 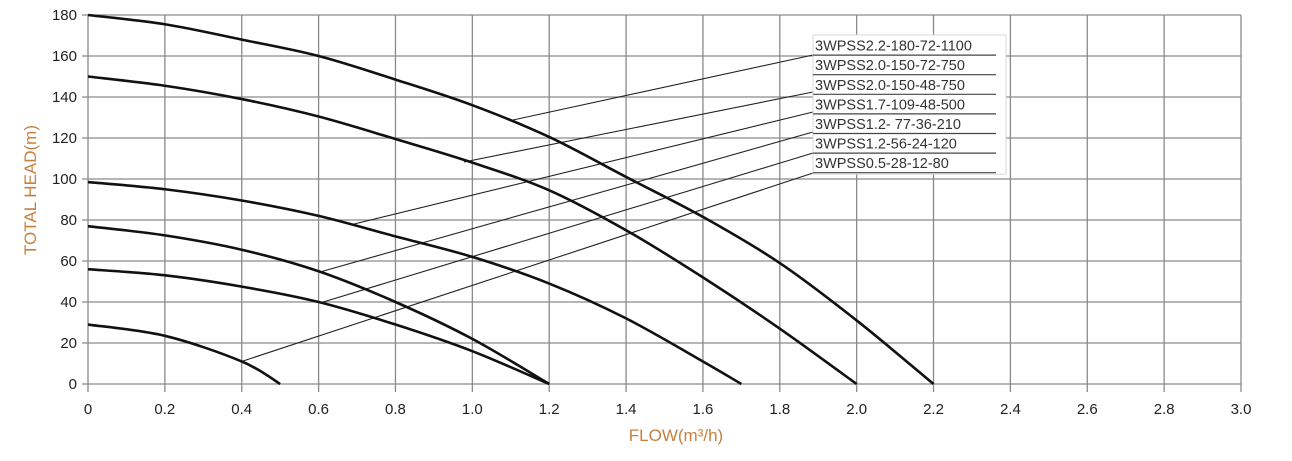 What do you see at coordinates (882, 164) in the screenshot?
I see `legend-entry: 3WPSS0.5-28-12-80` at bounding box center [882, 164].